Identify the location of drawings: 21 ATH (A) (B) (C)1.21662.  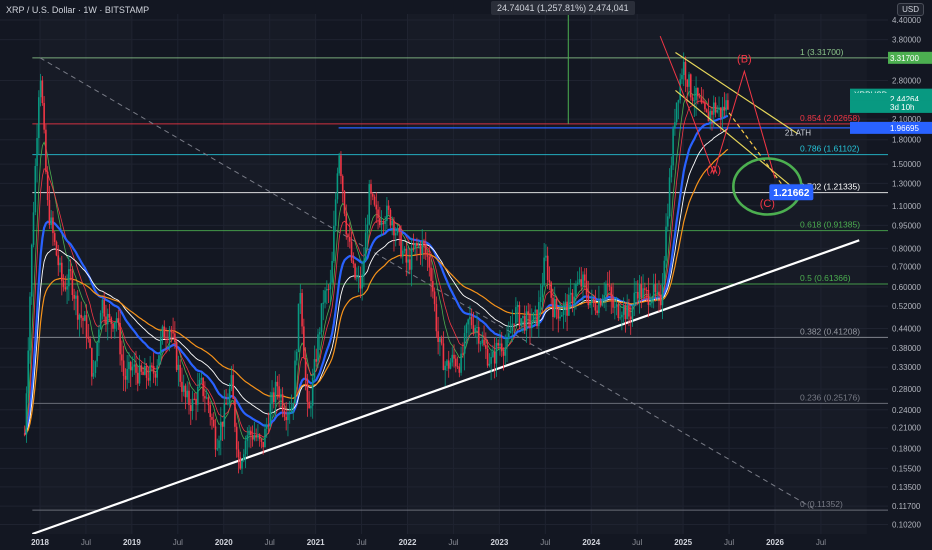
(736, 125).